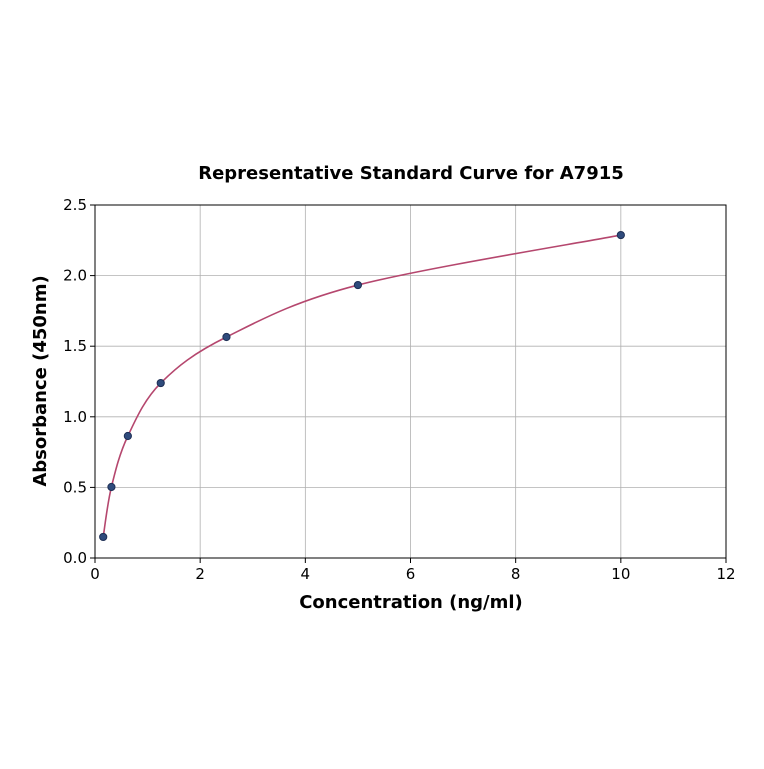  Describe the element at coordinates (725, 574) in the screenshot. I see `x-tick-label: 12` at that location.